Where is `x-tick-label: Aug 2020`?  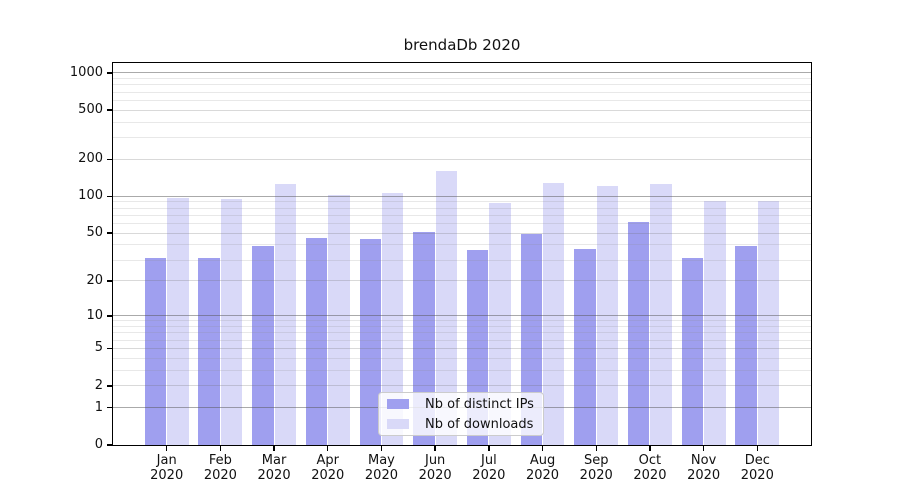
x-tick-label: Aug 2020 is located at coordinates (542, 468).